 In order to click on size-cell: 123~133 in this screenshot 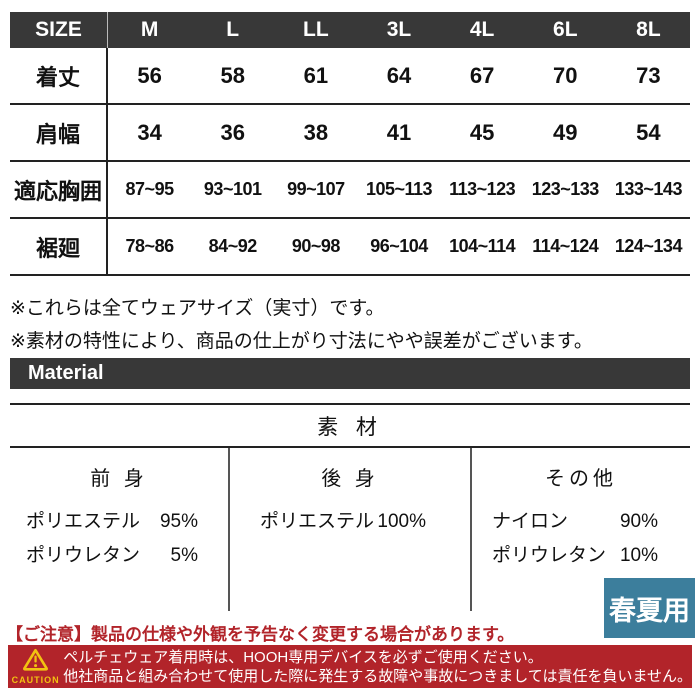, I will do `click(565, 189)`.